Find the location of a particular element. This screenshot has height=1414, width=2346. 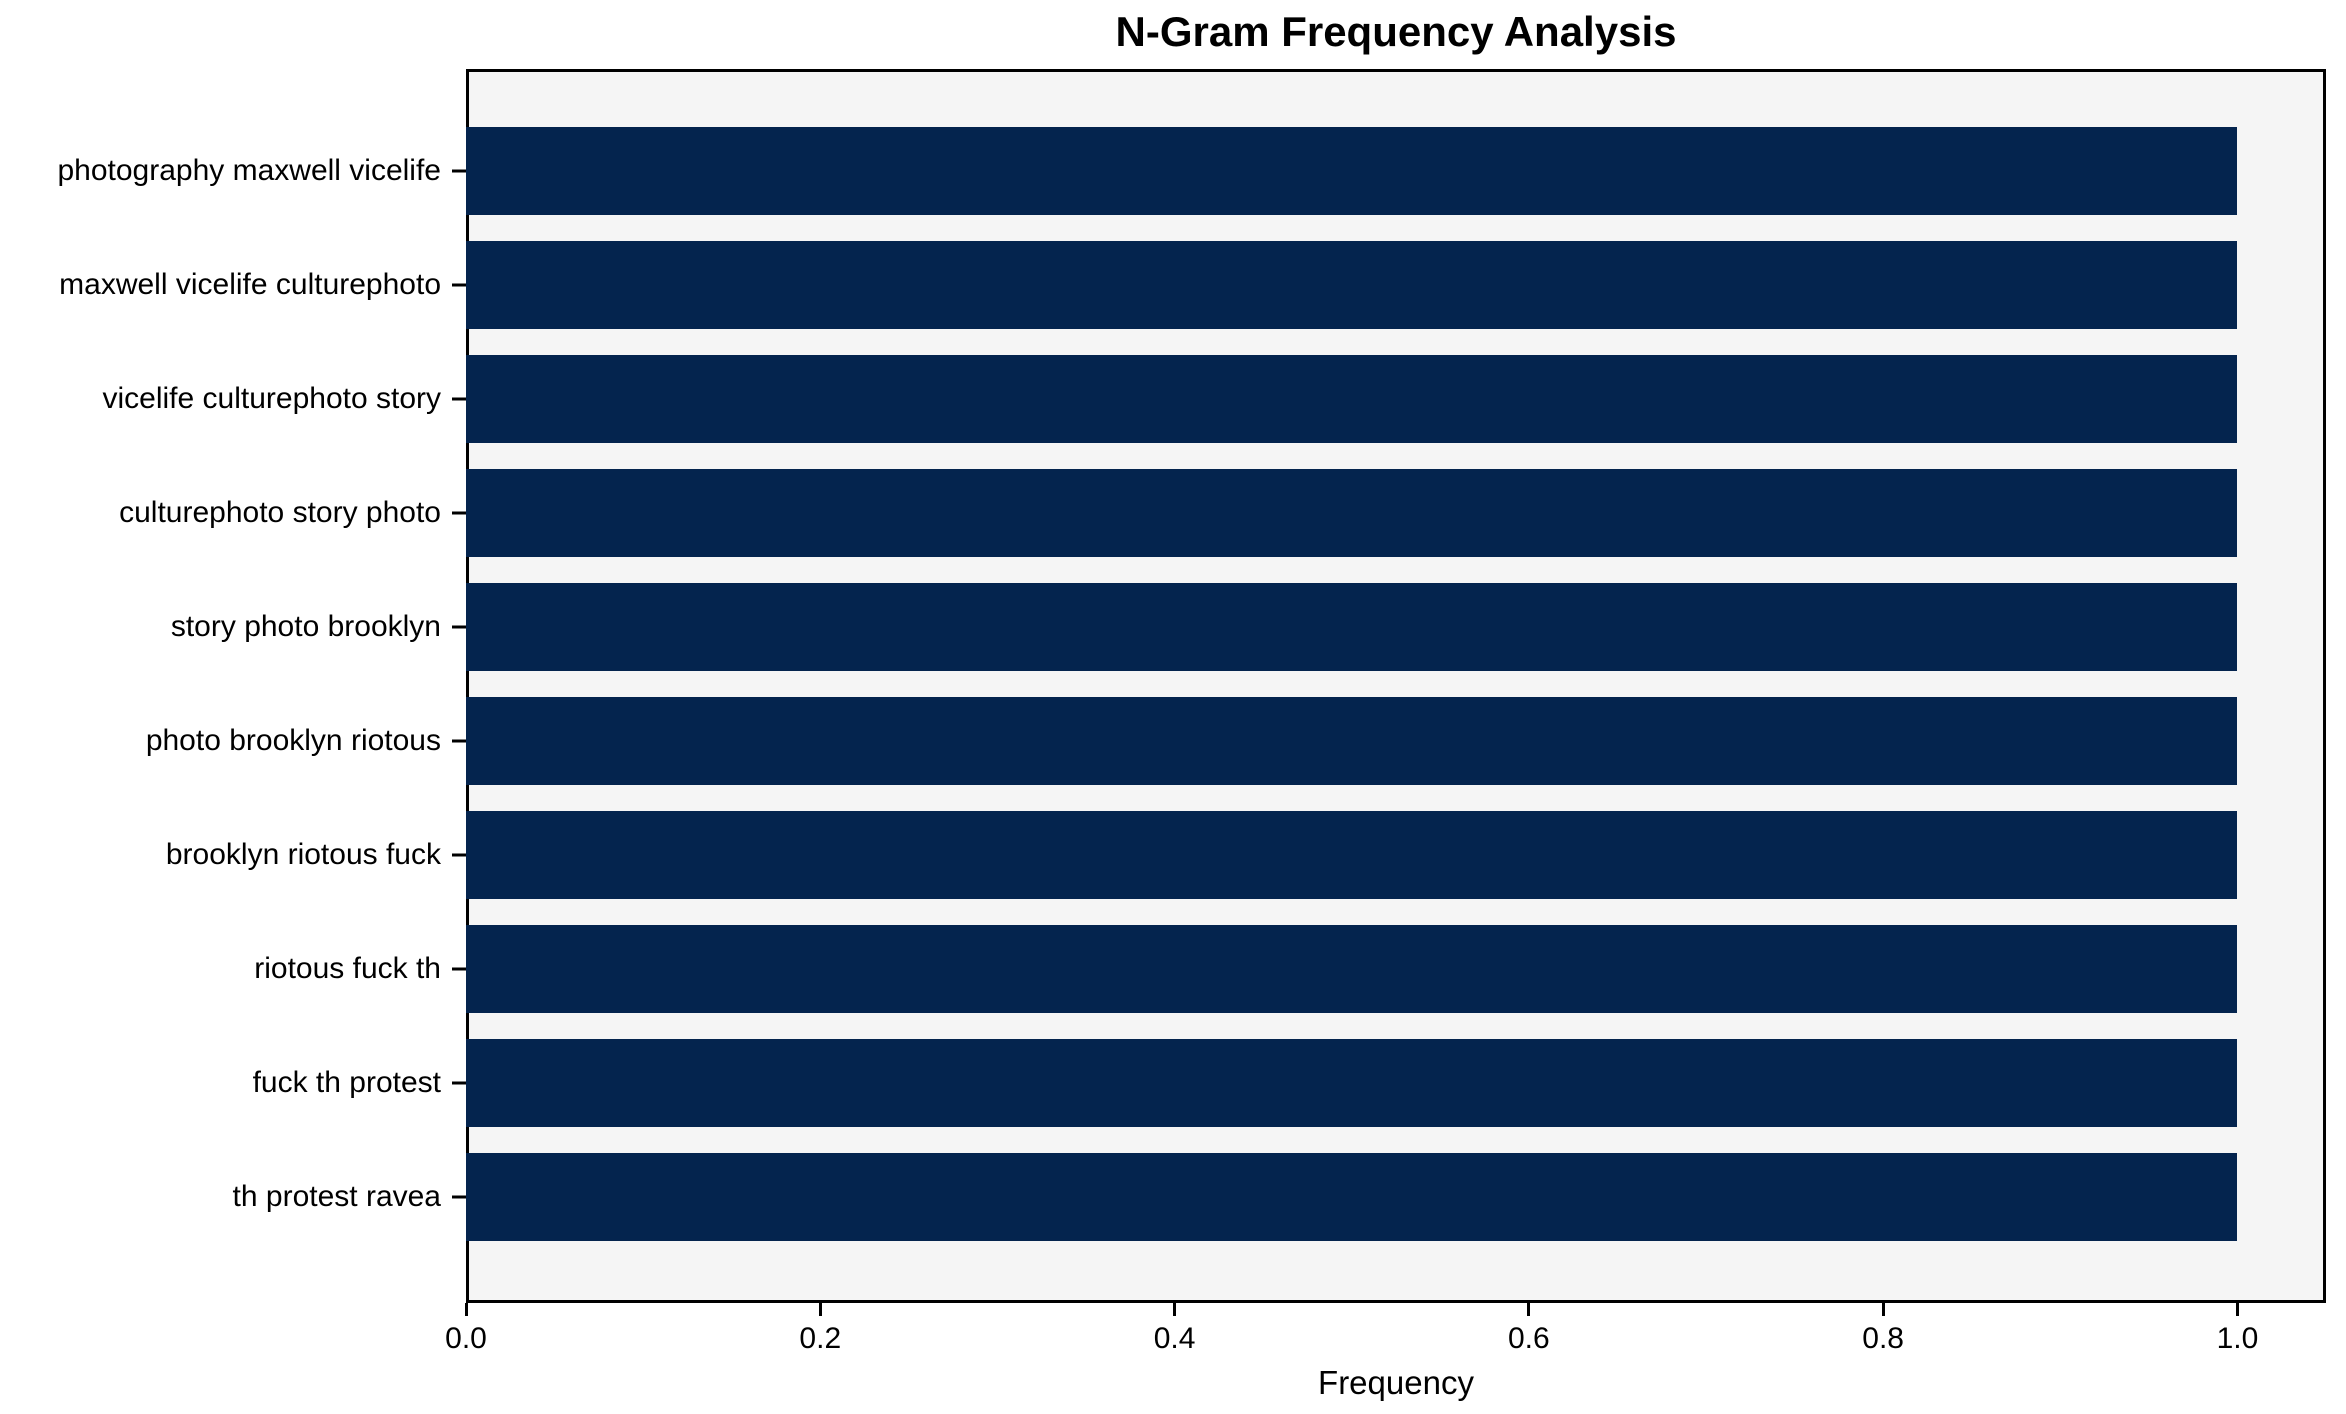

y-tick-label: brooklyn riotous fuck is located at coordinates (303, 854).